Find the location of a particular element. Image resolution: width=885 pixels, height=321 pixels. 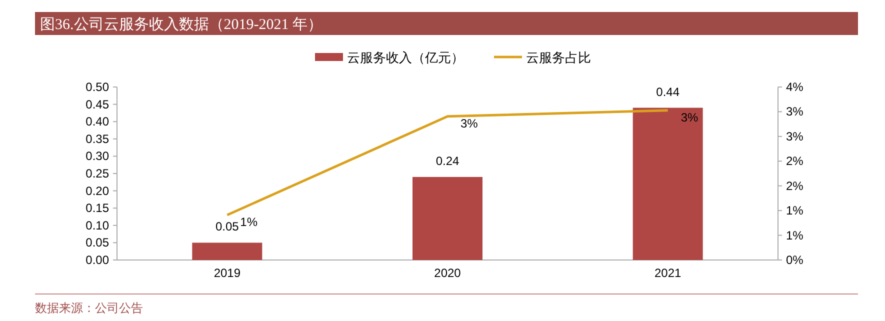

legend-label: 云服务占比 is located at coordinates (558, 57).